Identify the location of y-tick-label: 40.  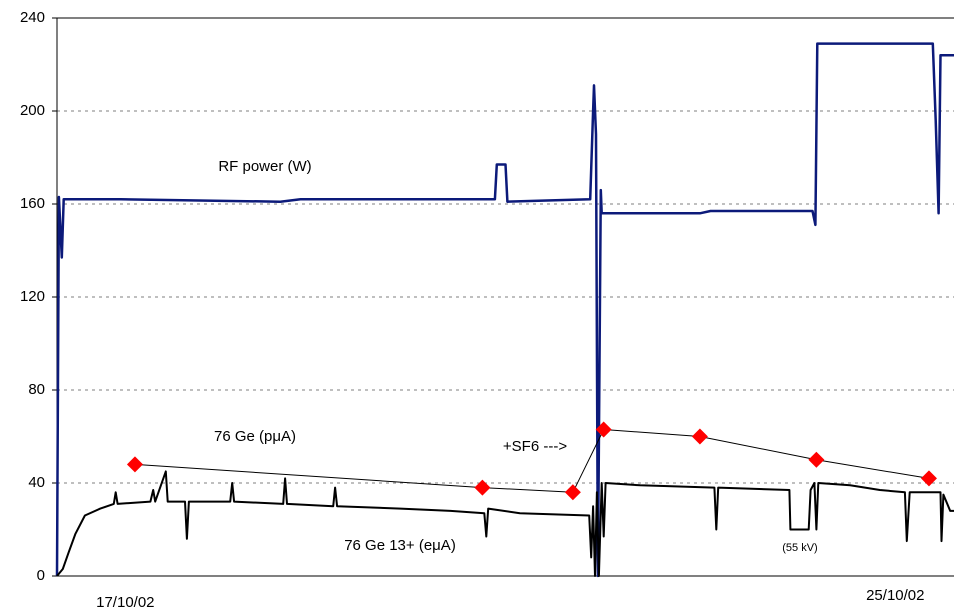
(36, 482).